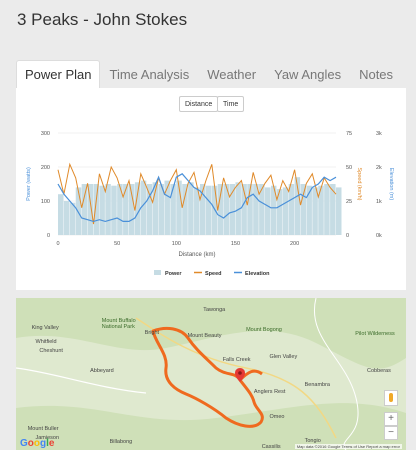 The image size is (416, 450). What do you see at coordinates (349, 202) in the screenshot?
I see `y-speed-tick-label: 25` at bounding box center [349, 202].